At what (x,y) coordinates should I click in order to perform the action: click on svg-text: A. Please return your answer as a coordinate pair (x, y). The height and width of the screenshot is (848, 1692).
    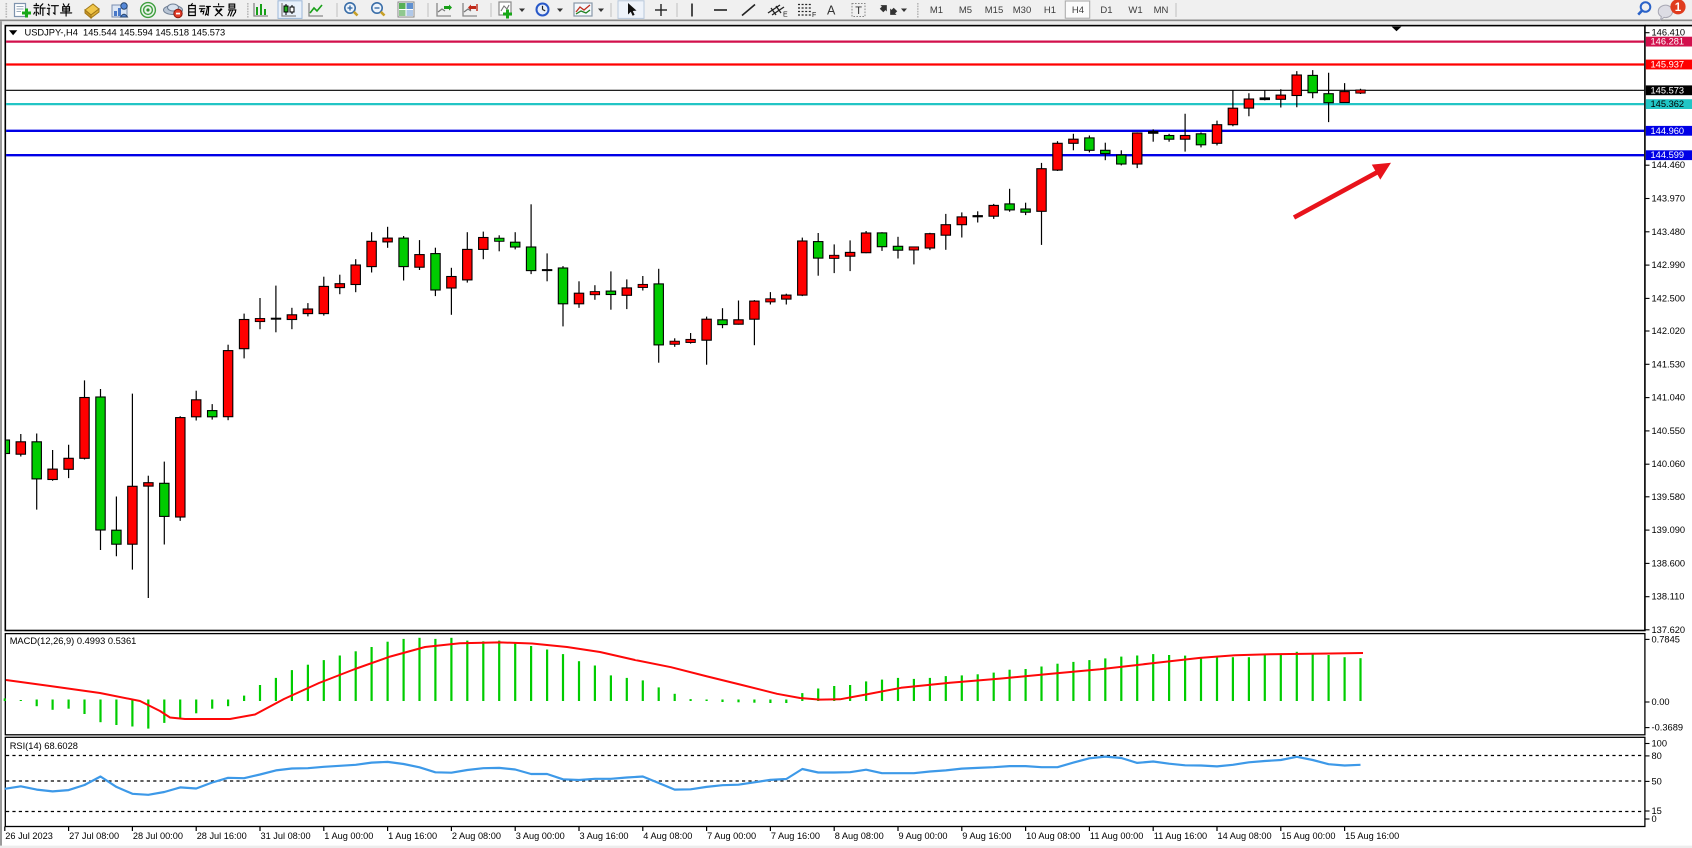
    Looking at the image, I should click on (831, 11).